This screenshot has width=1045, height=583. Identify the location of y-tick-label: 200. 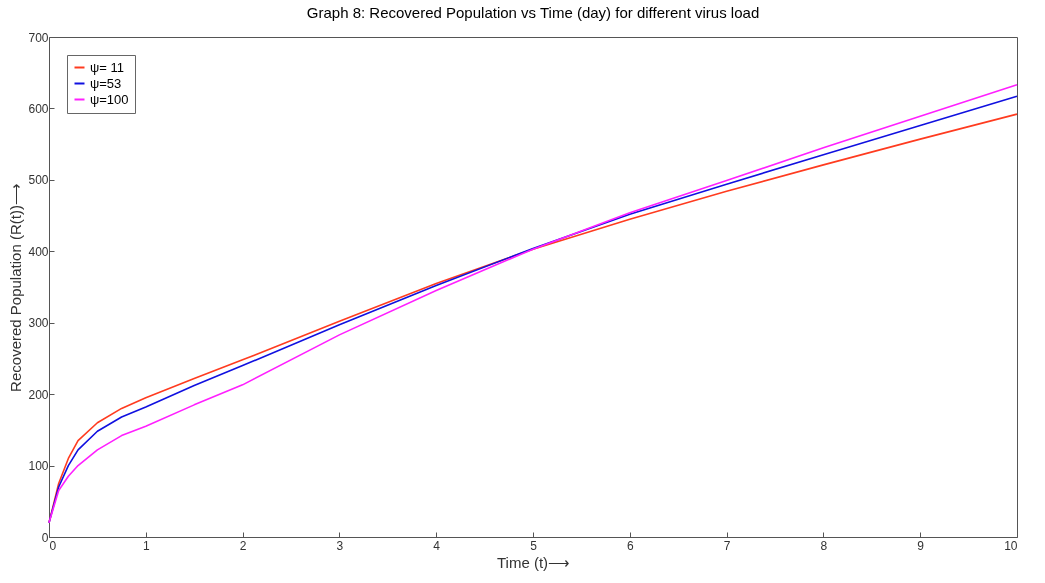
(38, 394).